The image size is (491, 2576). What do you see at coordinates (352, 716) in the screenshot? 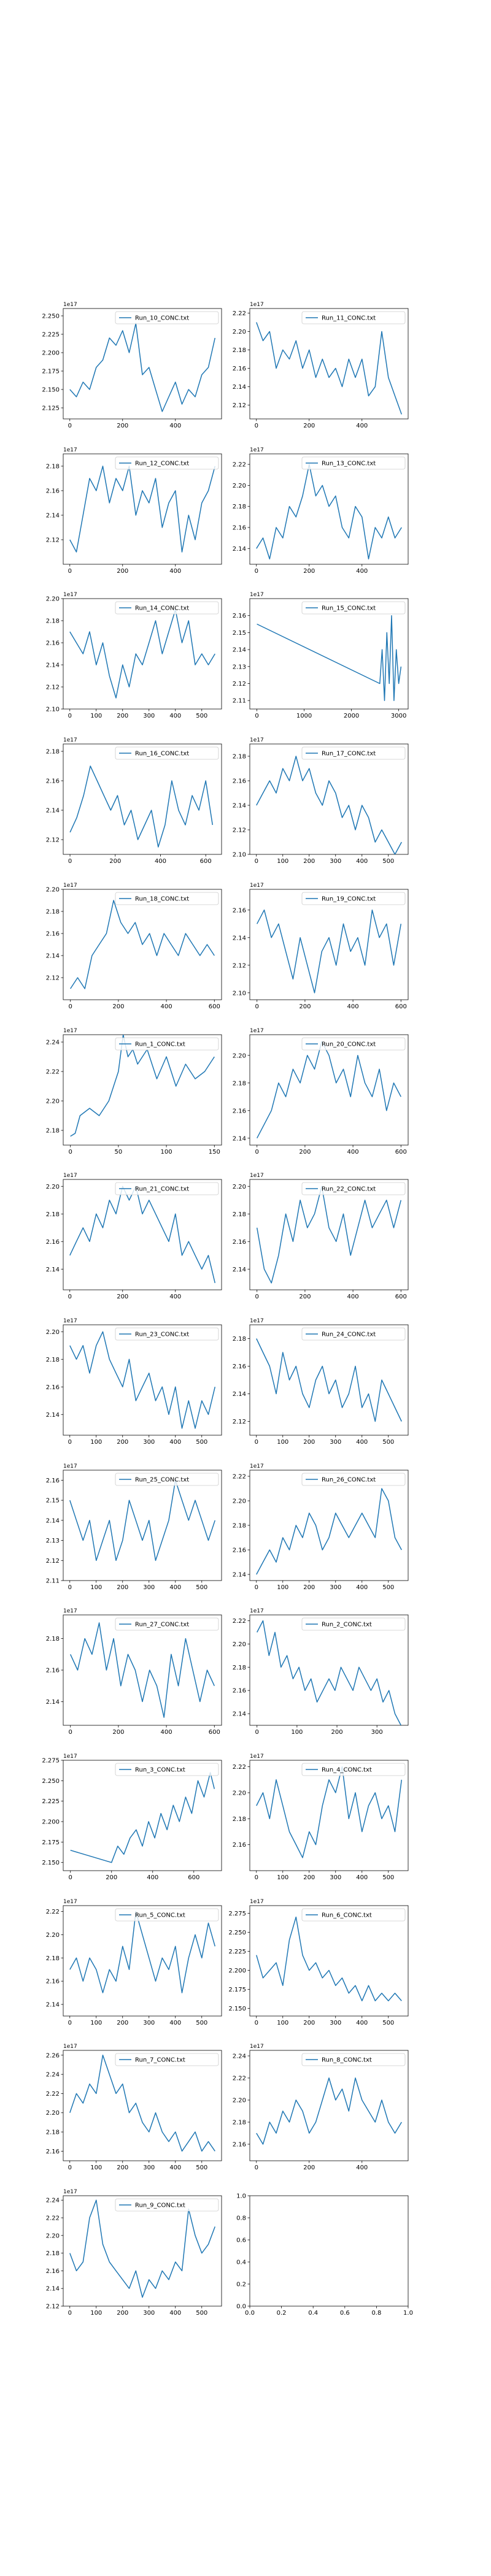
I see `x-tick-label: 2000` at bounding box center [352, 716].